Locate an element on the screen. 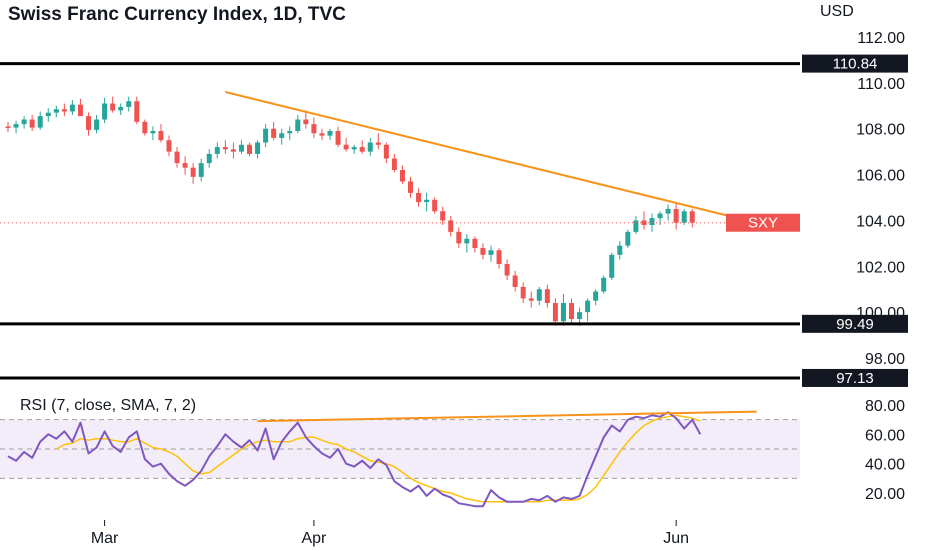 The width and height of the screenshot is (932, 550). time-axis-tick: Jun is located at coordinates (676, 538).